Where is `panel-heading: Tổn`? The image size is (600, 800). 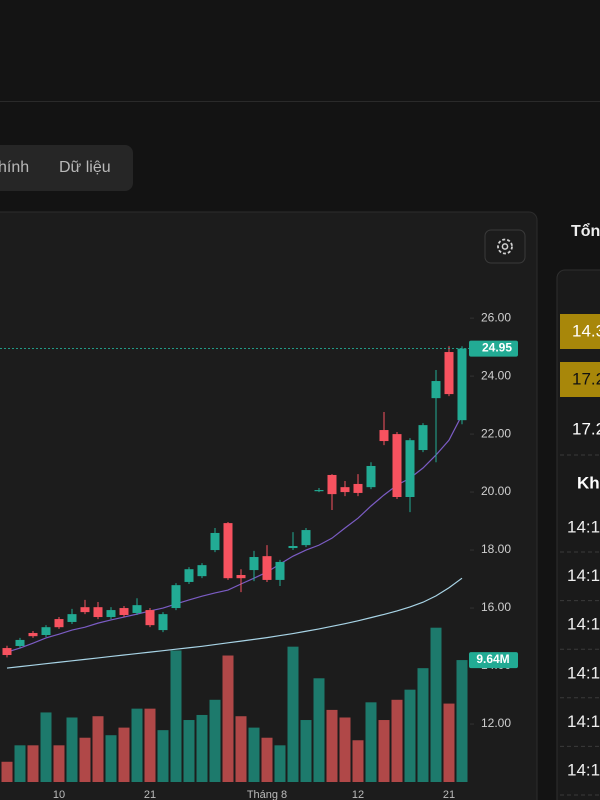
panel-heading: Tổn is located at coordinates (585, 231).